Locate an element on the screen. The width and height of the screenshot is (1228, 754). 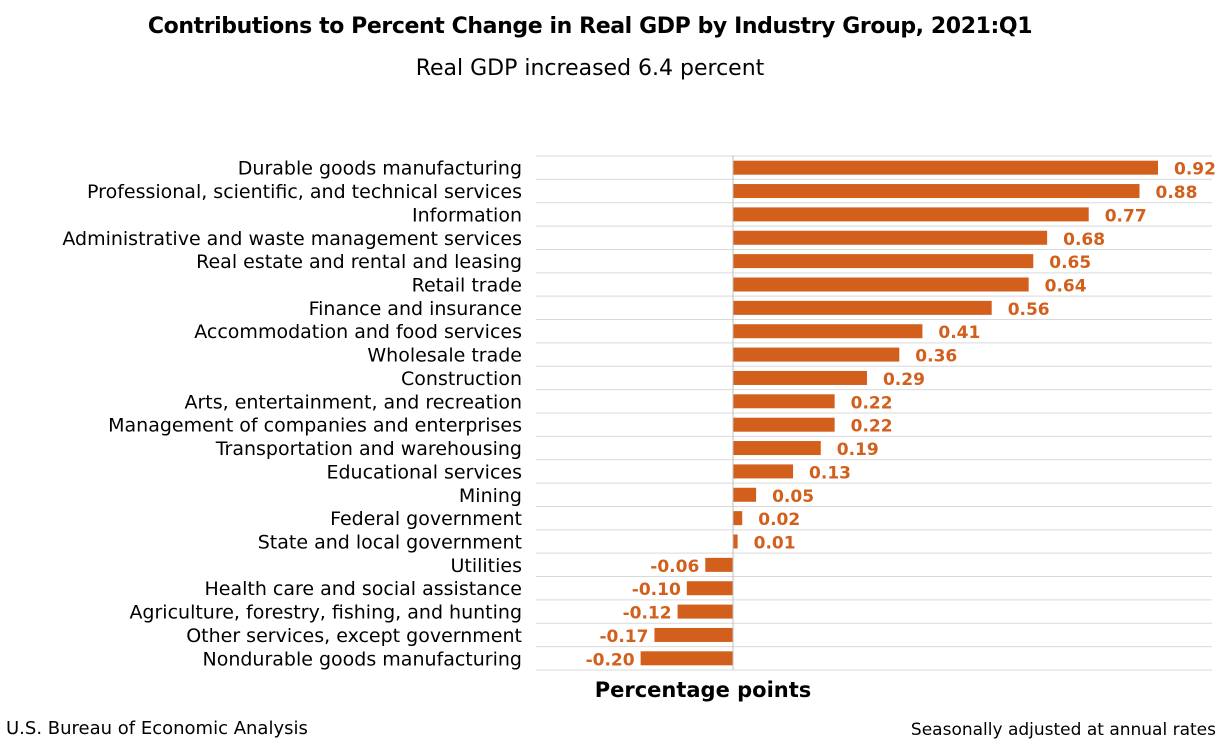
value-label: 0.64 is located at coordinates (1066, 287).